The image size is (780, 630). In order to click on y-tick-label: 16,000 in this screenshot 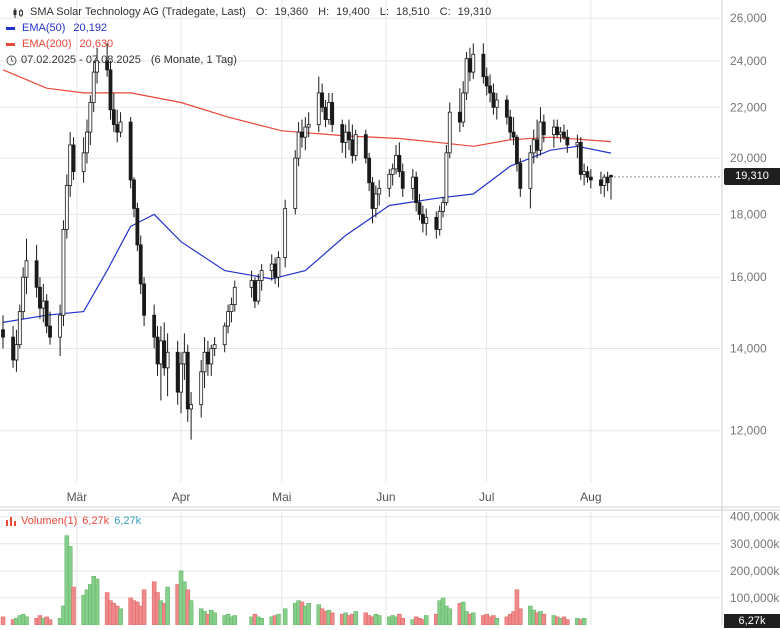, I will do `click(748, 277)`.